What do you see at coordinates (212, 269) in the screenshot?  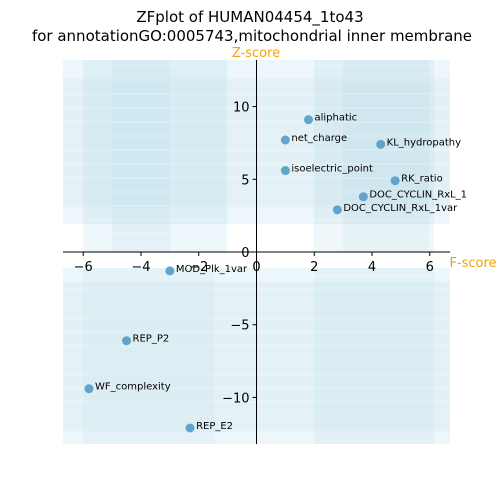 I see `data-point-label-7: MOD_Plk_1var` at bounding box center [212, 269].